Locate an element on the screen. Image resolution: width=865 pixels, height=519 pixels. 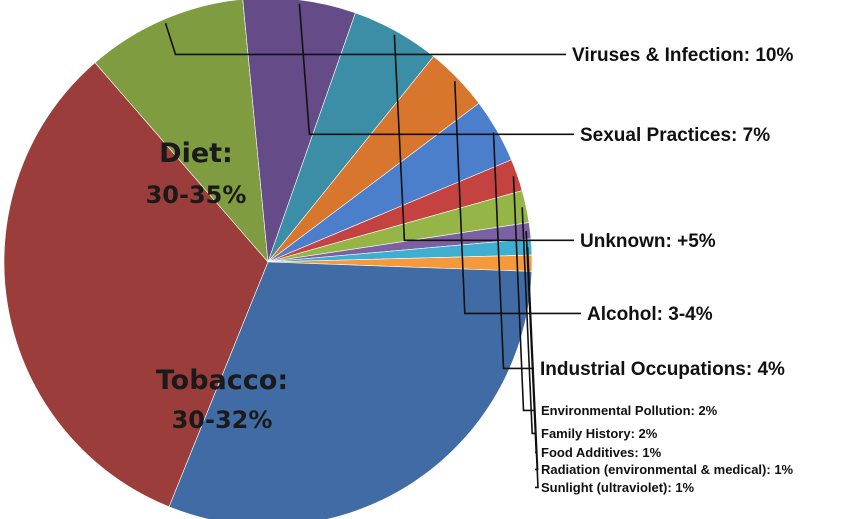
slice-viruses-infection is located at coordinates (181, 131).